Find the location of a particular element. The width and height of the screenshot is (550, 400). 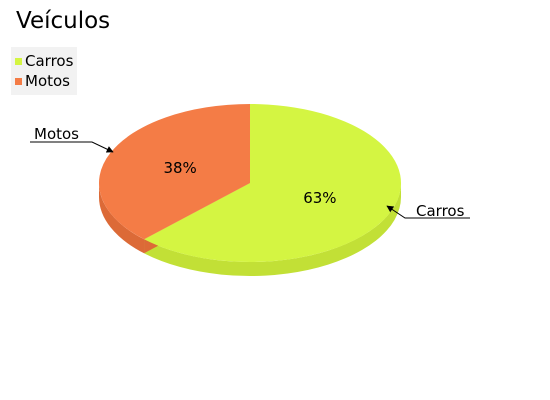

legend-label-motos: Motos is located at coordinates (47, 81).